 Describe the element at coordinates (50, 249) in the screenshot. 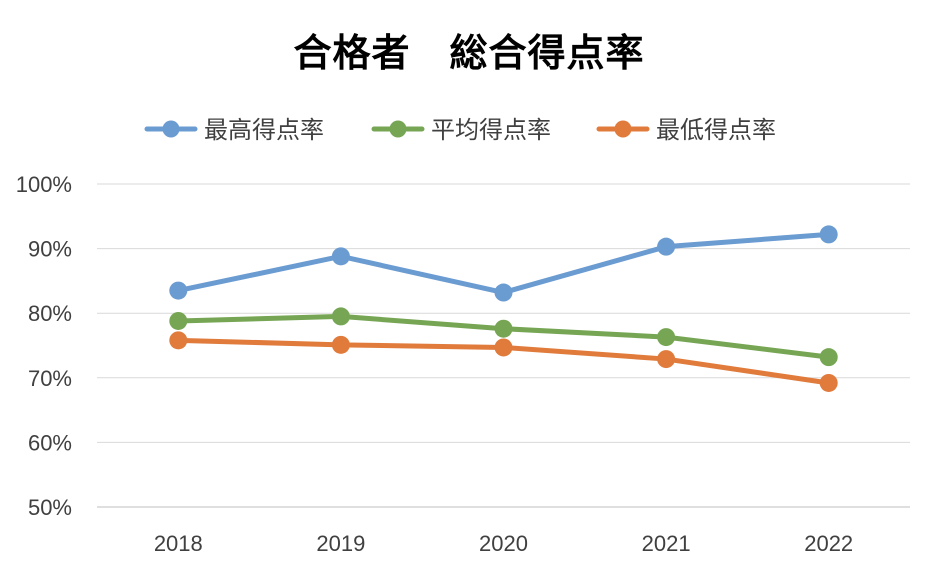

I see `y-tick-label: 90%` at that location.